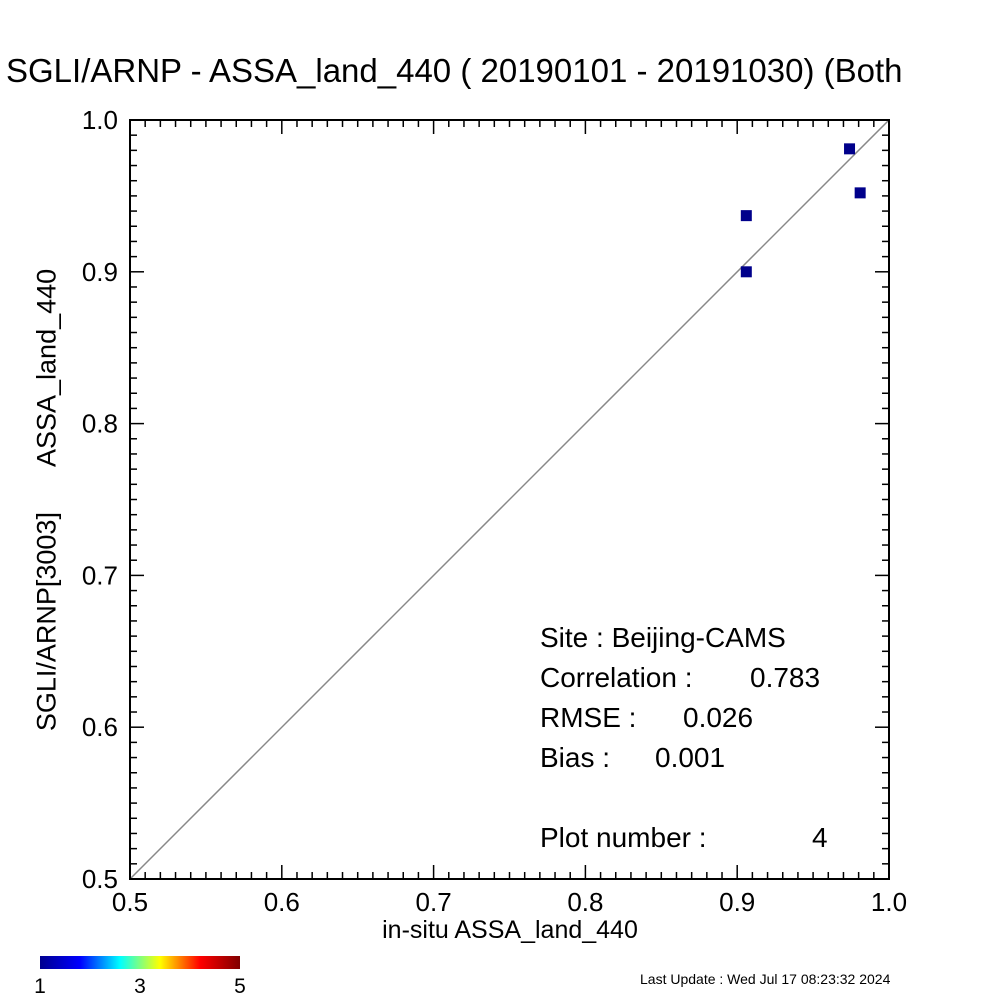  What do you see at coordinates (100, 879) in the screenshot?
I see `y-tick-label: 0.5` at bounding box center [100, 879].